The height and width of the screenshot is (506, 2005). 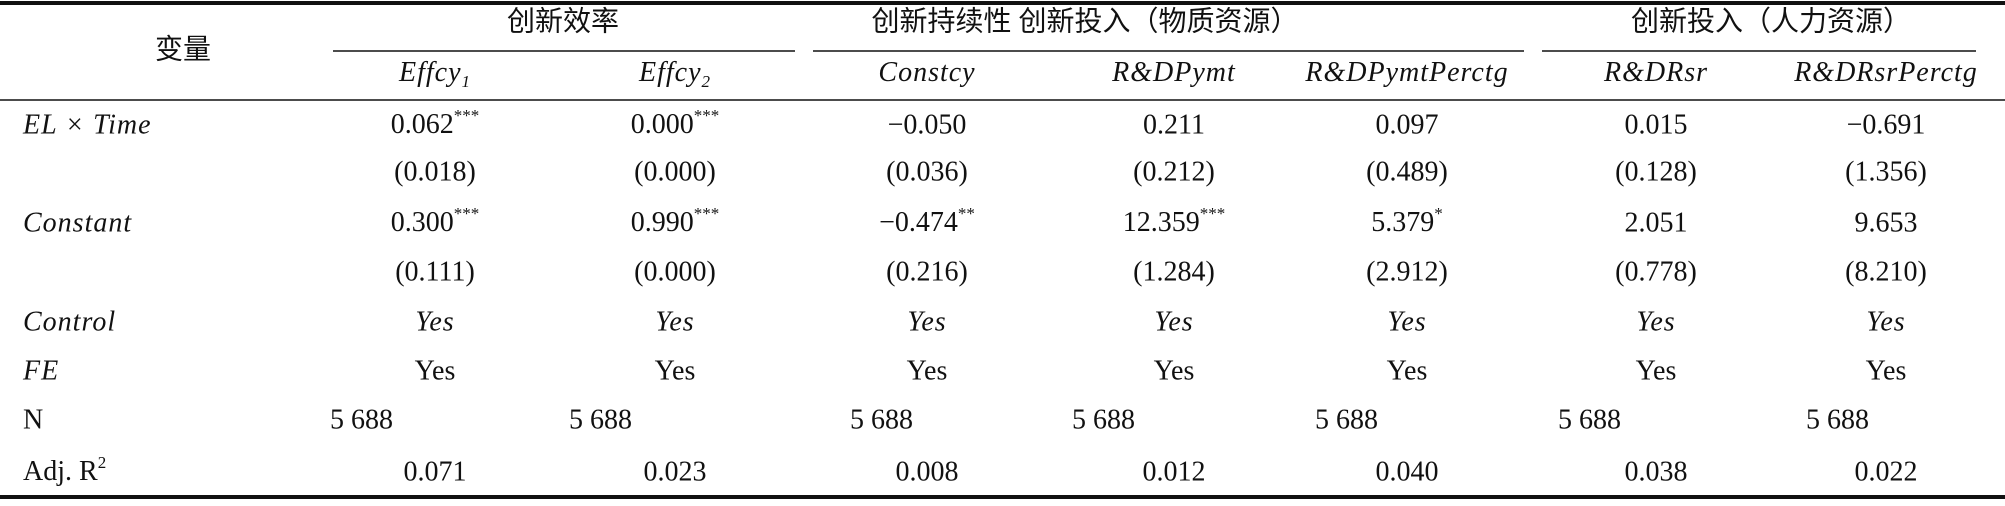 I want to click on superscript: *, so click(x=1438, y=213).